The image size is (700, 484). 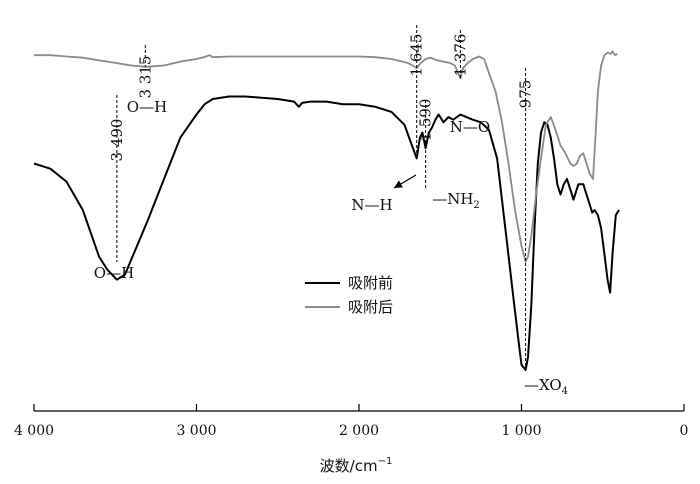 What do you see at coordinates (145, 77) in the screenshot?
I see `peak-wavenumber-label: 3 315` at bounding box center [145, 77].